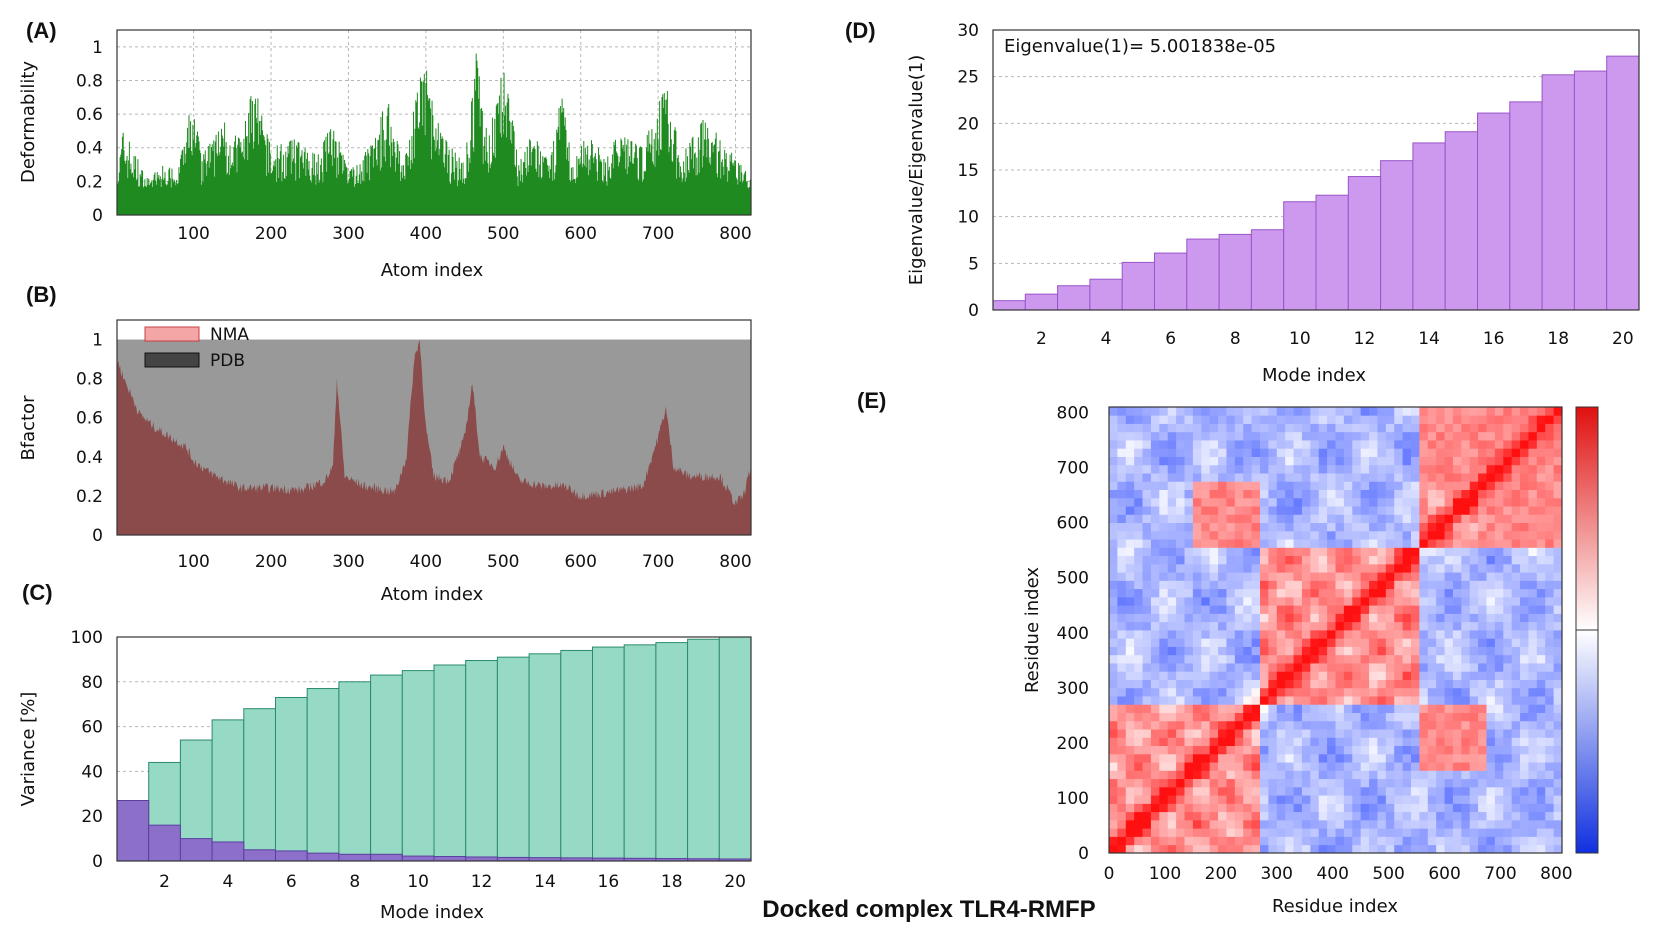 This screenshot has width=1654, height=936. I want to click on x-tick-label: 600, so click(580, 562).